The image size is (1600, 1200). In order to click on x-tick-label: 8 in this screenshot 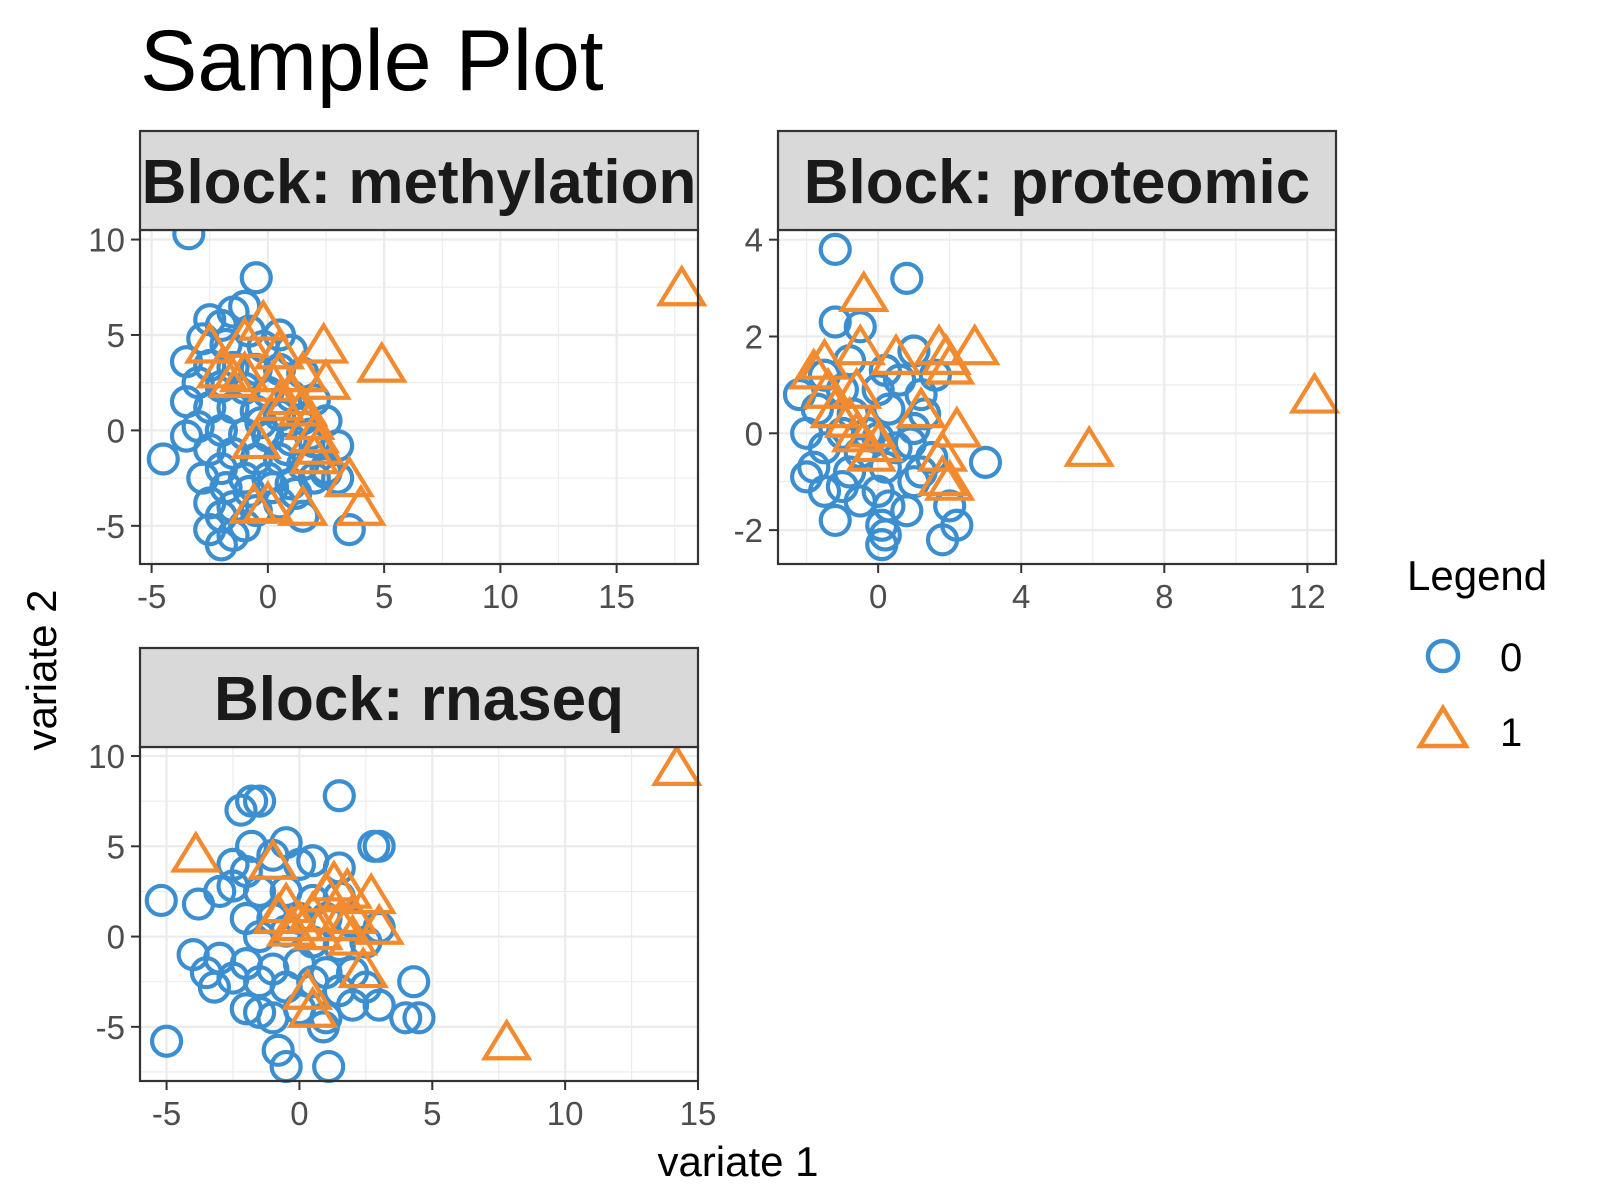, I will do `click(1164, 596)`.